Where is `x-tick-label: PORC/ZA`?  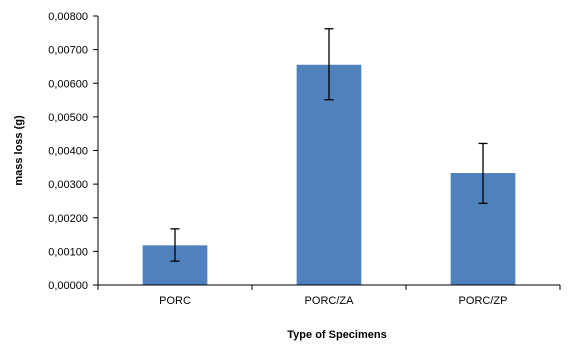
x-tick-label: PORC/ZA is located at coordinates (330, 301).